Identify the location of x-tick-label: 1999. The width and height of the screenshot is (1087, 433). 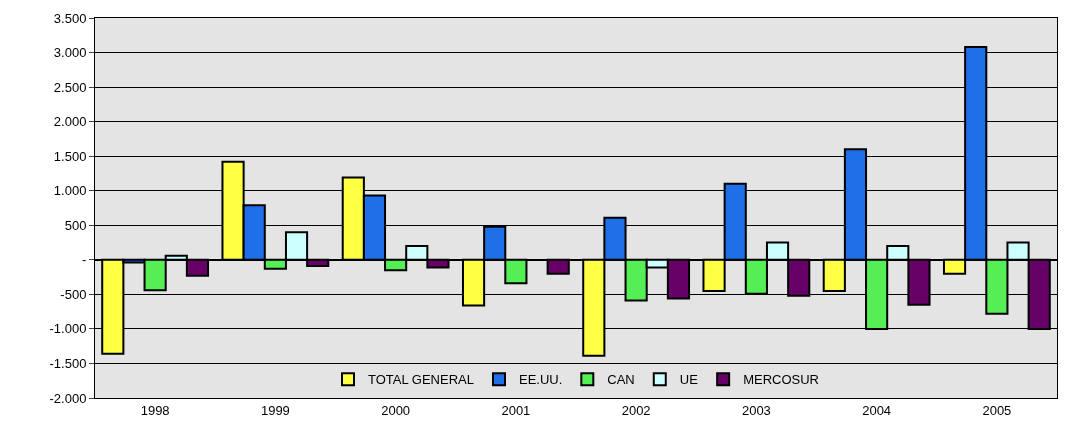
(275, 410).